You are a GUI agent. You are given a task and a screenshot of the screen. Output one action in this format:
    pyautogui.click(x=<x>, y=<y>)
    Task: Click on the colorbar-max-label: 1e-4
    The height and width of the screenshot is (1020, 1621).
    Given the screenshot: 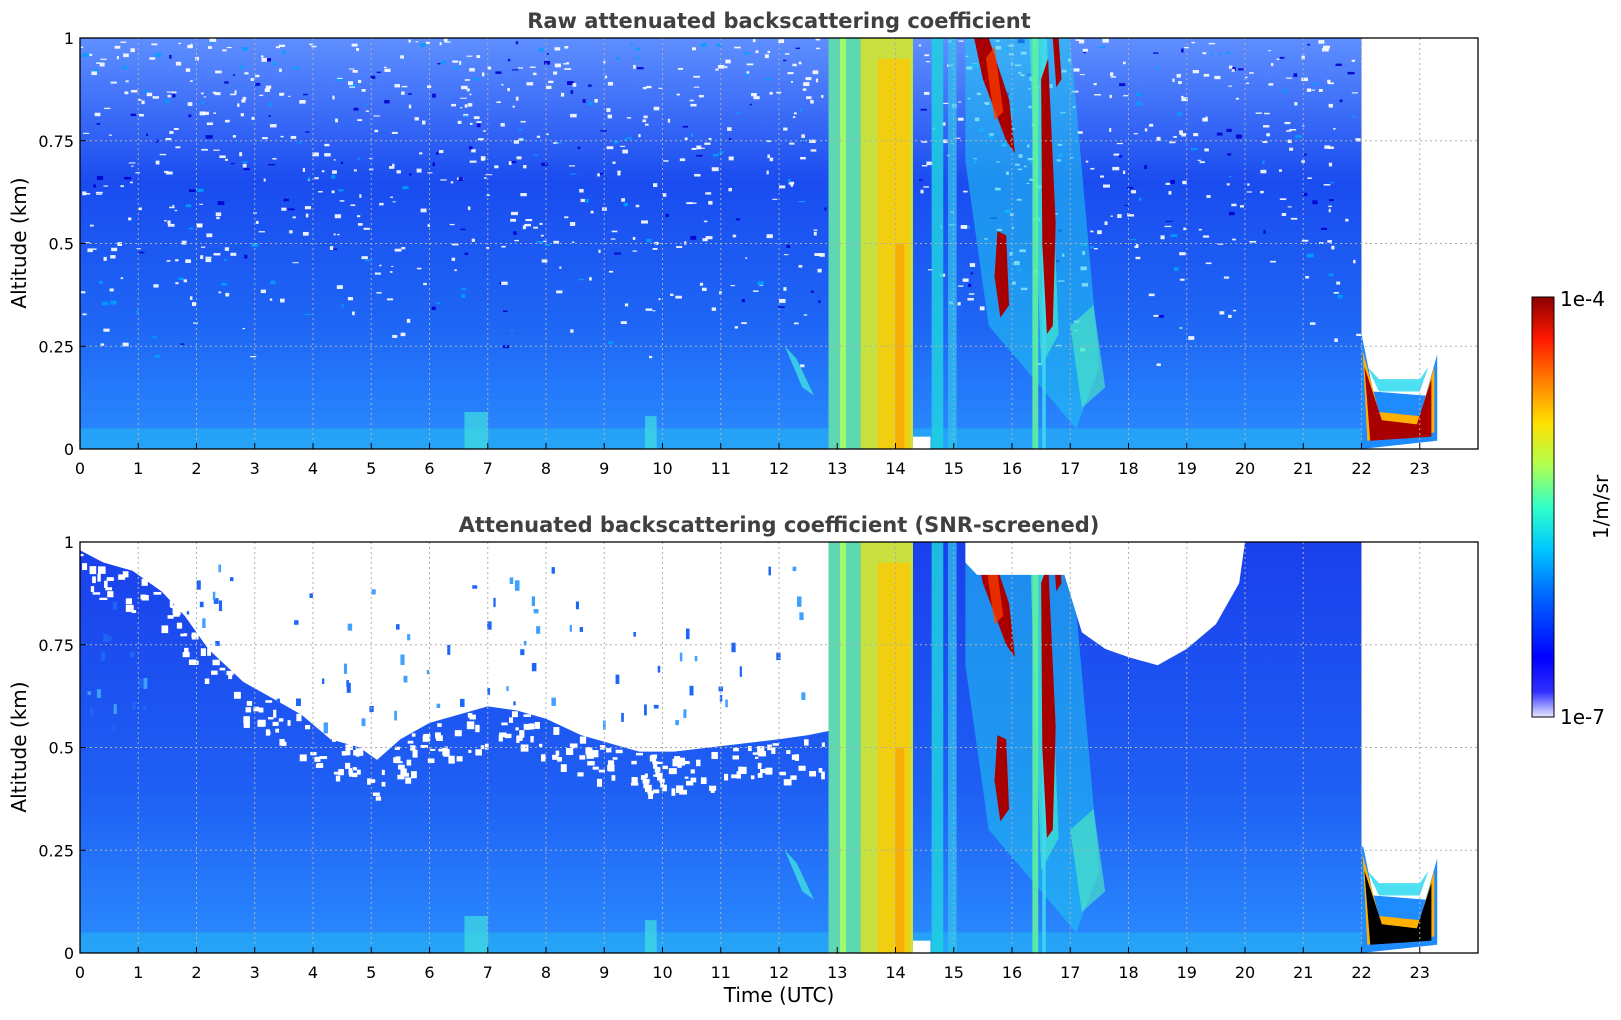 What is the action you would take?
    pyautogui.click(x=1582, y=299)
    